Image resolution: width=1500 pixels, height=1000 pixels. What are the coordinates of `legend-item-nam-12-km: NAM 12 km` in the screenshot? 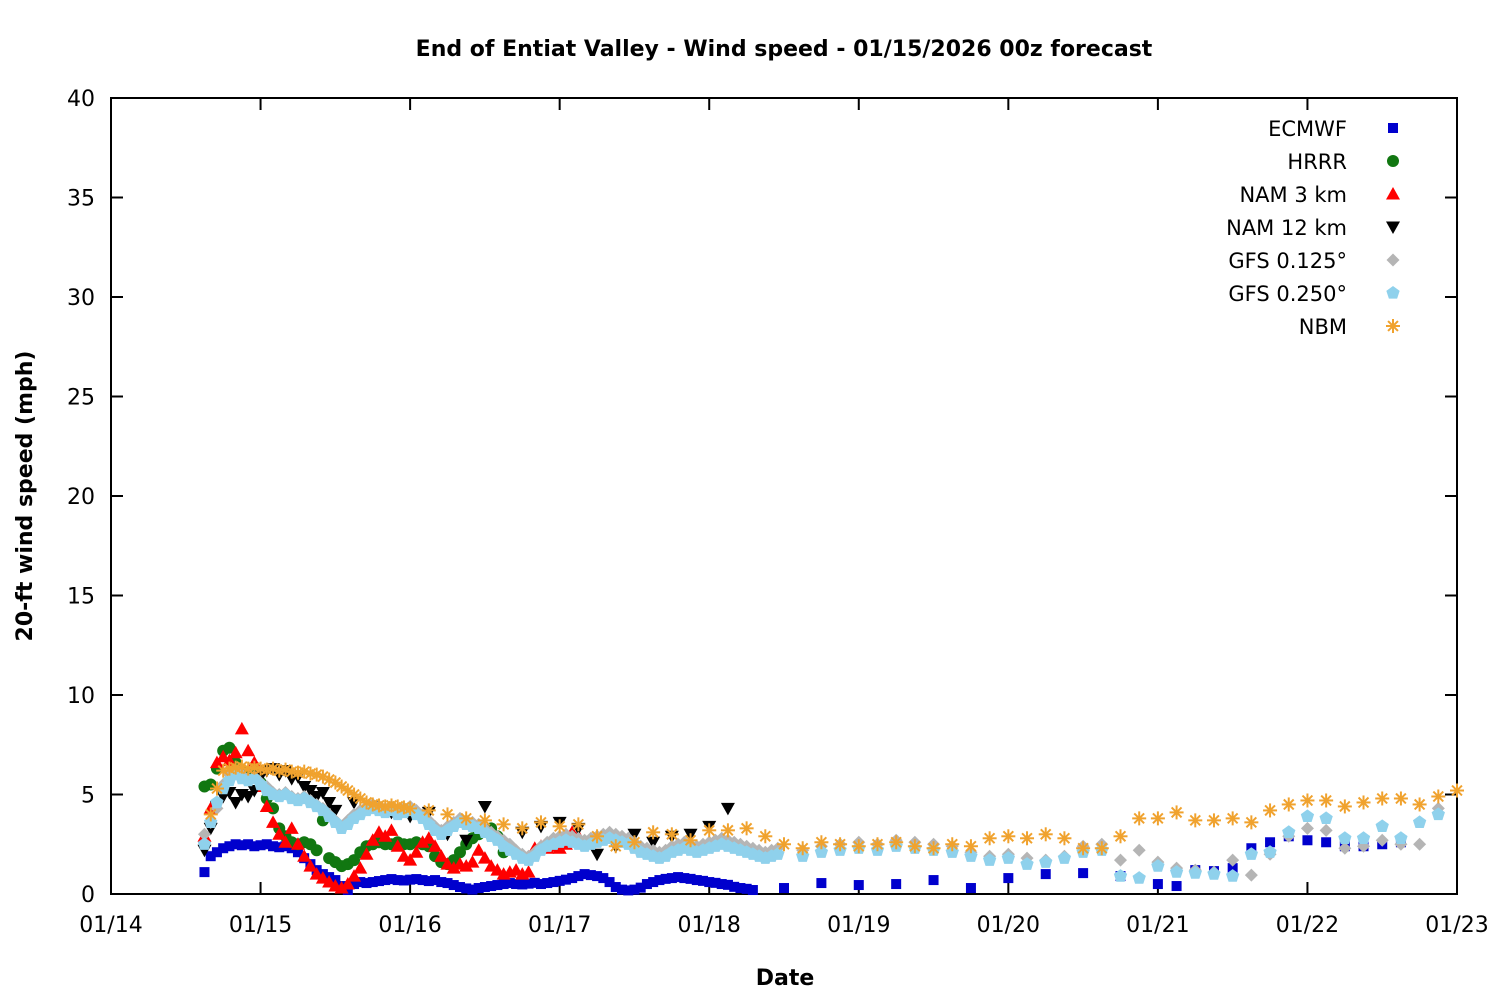 It's located at (1313, 228).